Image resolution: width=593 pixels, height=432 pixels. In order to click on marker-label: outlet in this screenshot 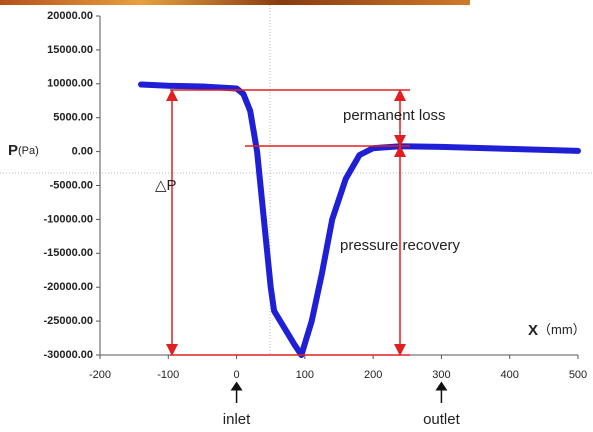, I will do `click(442, 419)`.